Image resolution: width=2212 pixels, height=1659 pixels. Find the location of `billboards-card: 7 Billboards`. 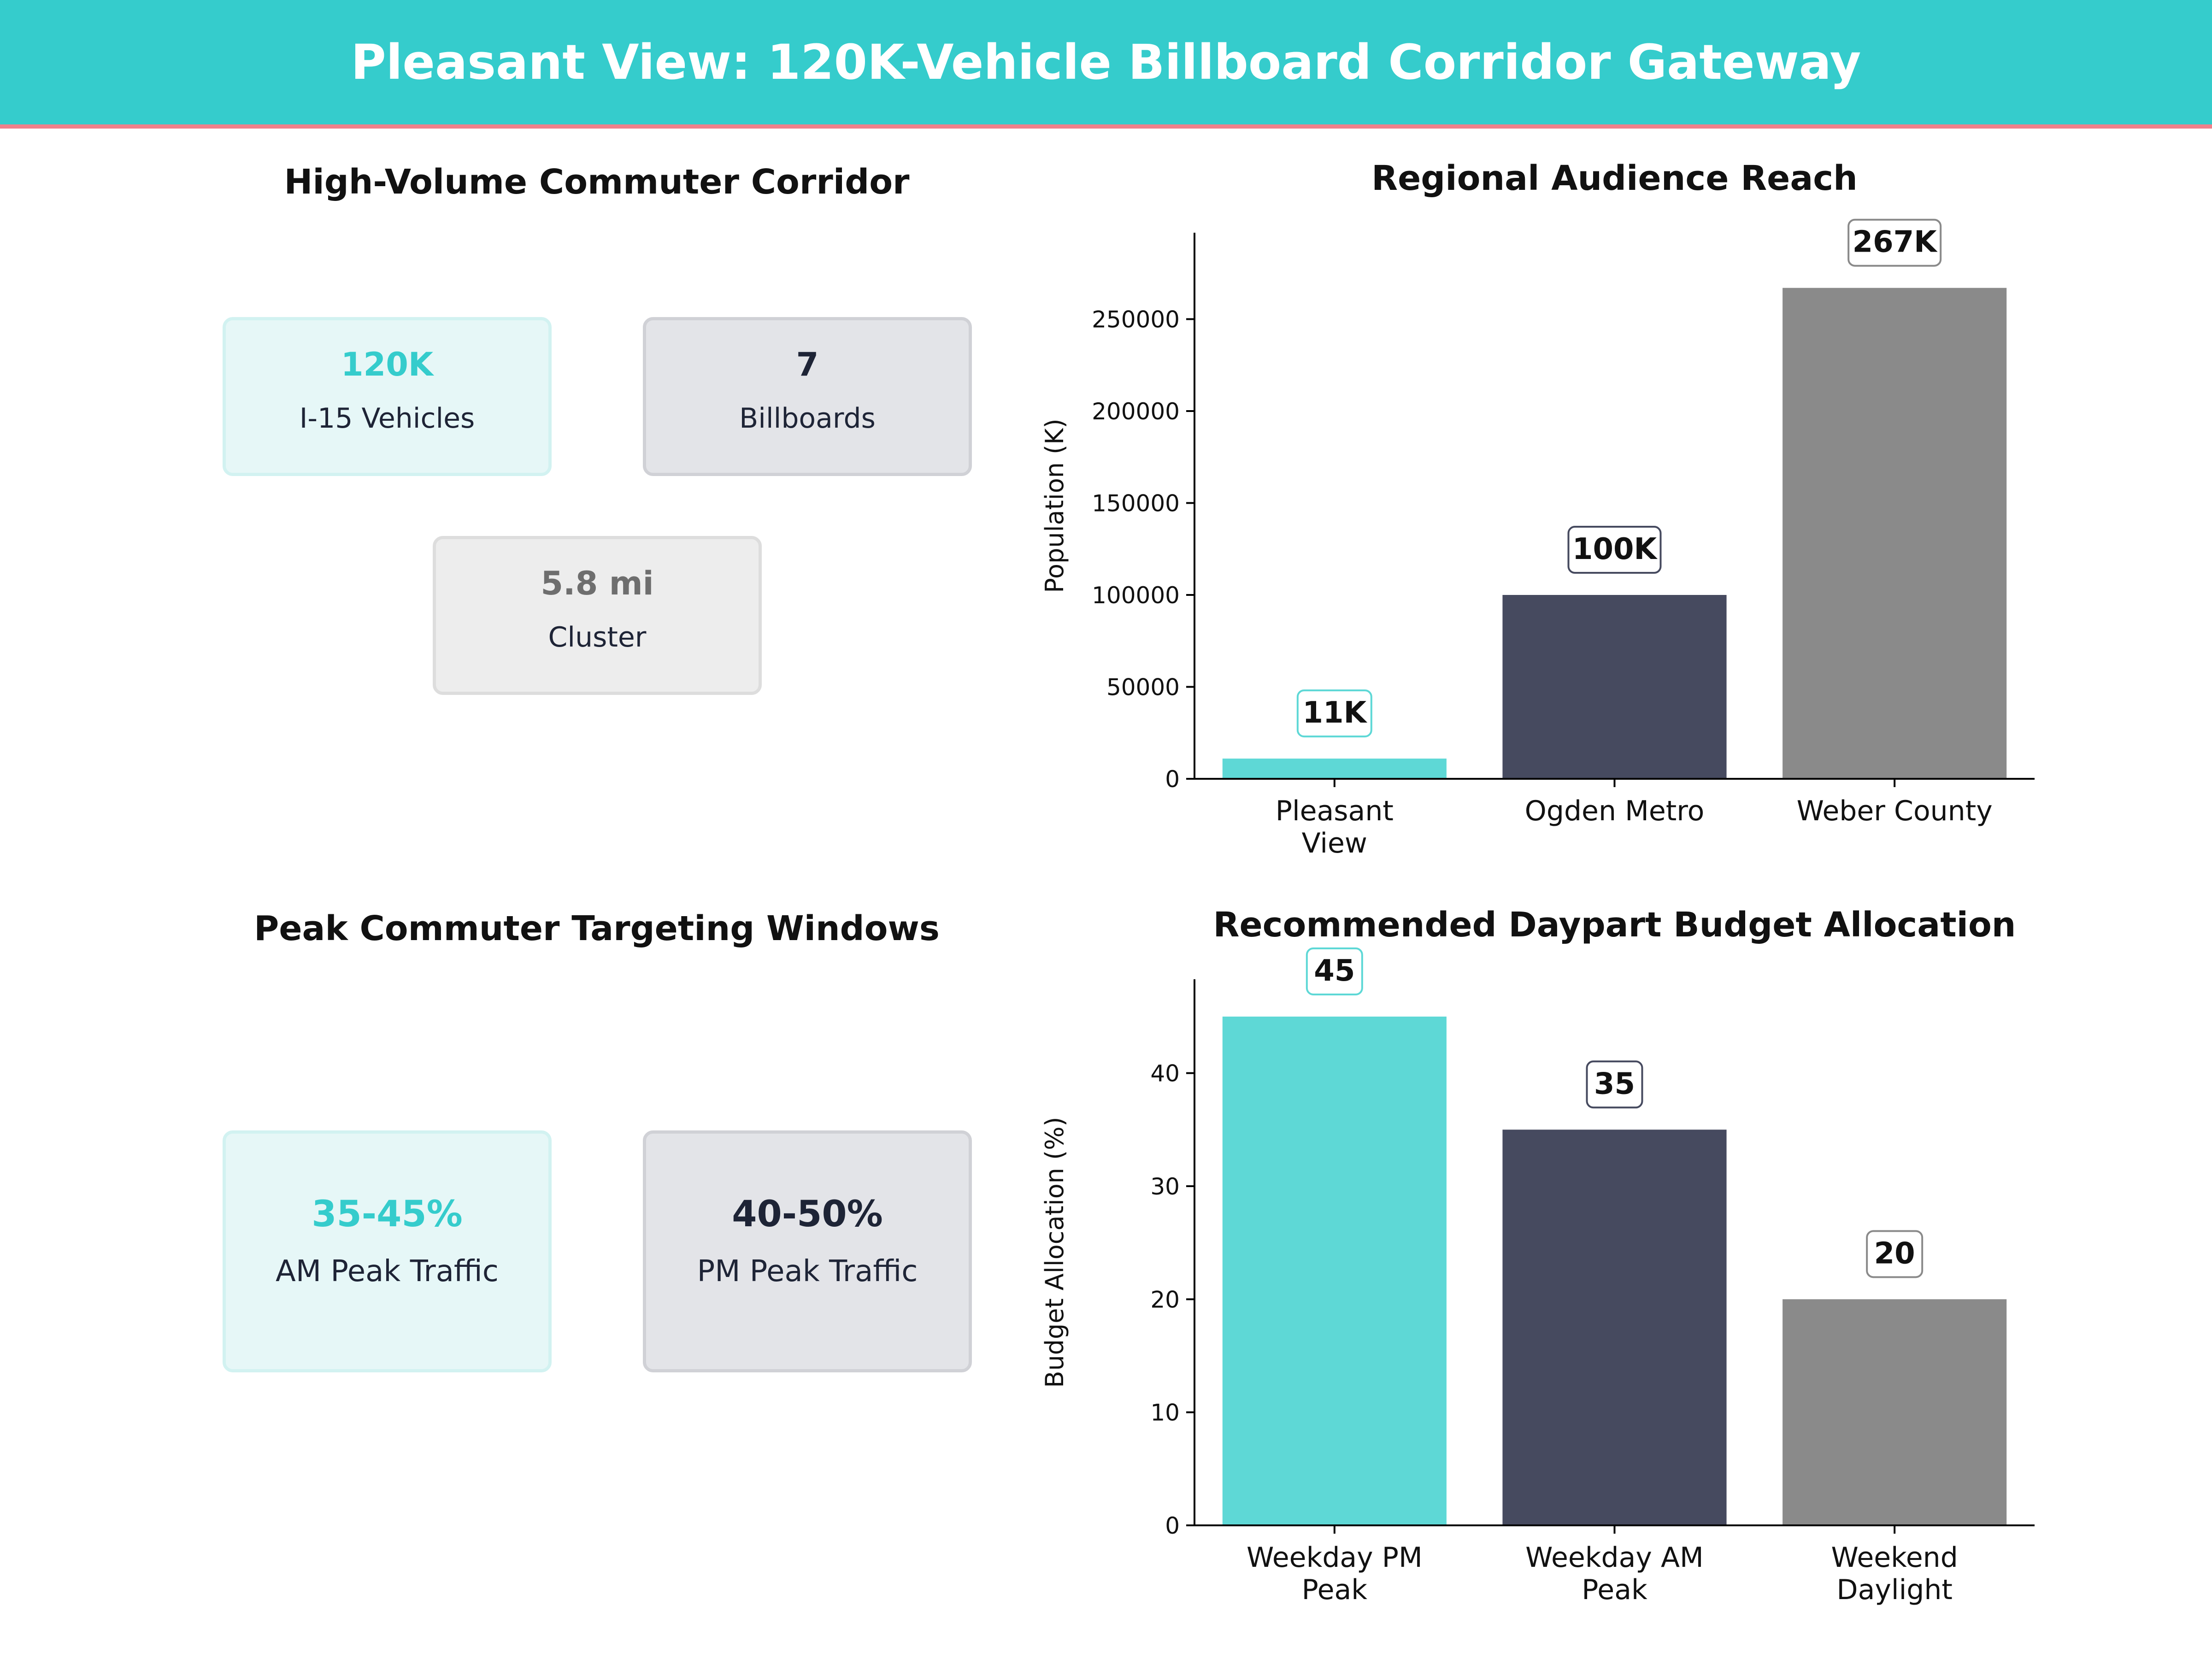

billboards-card: 7 Billboards is located at coordinates (807, 396).